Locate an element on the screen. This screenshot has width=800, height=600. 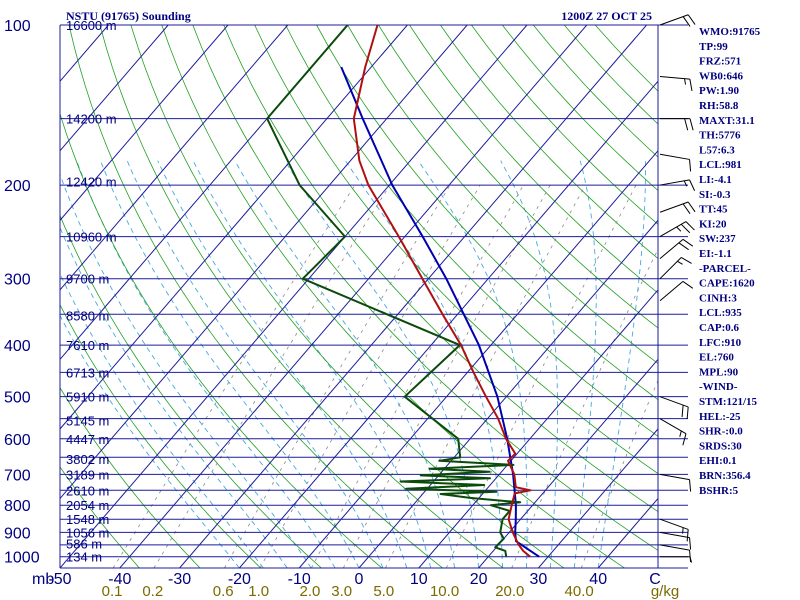
height-label: 8580 m is located at coordinates (87, 316).